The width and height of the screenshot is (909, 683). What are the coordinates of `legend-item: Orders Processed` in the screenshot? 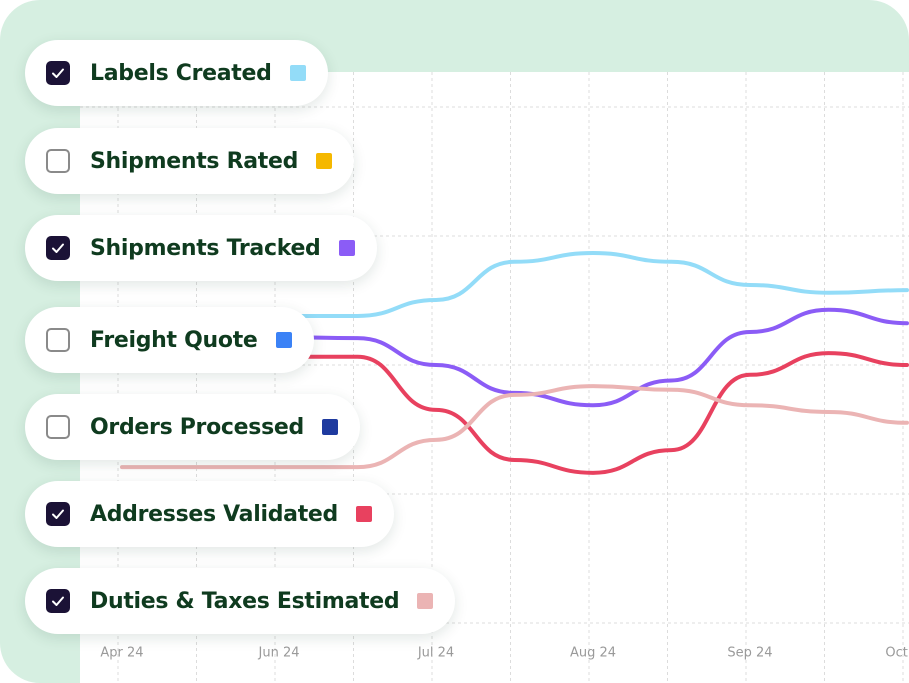 It's located at (192, 427).